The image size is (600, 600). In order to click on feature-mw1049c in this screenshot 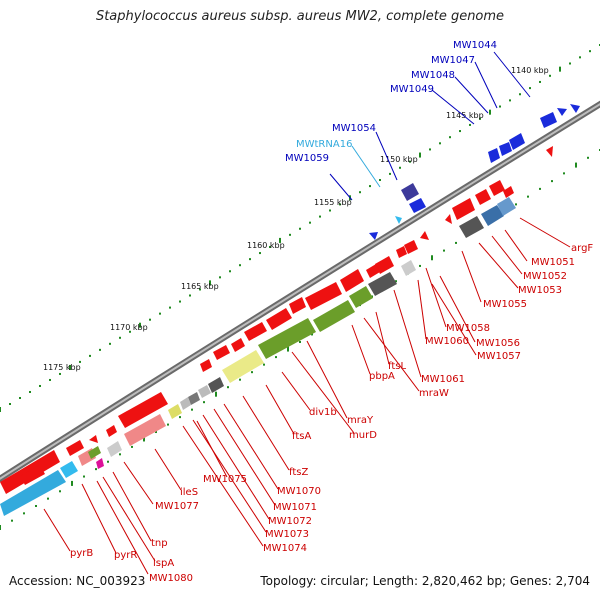, I will do `click(494, 155)`.